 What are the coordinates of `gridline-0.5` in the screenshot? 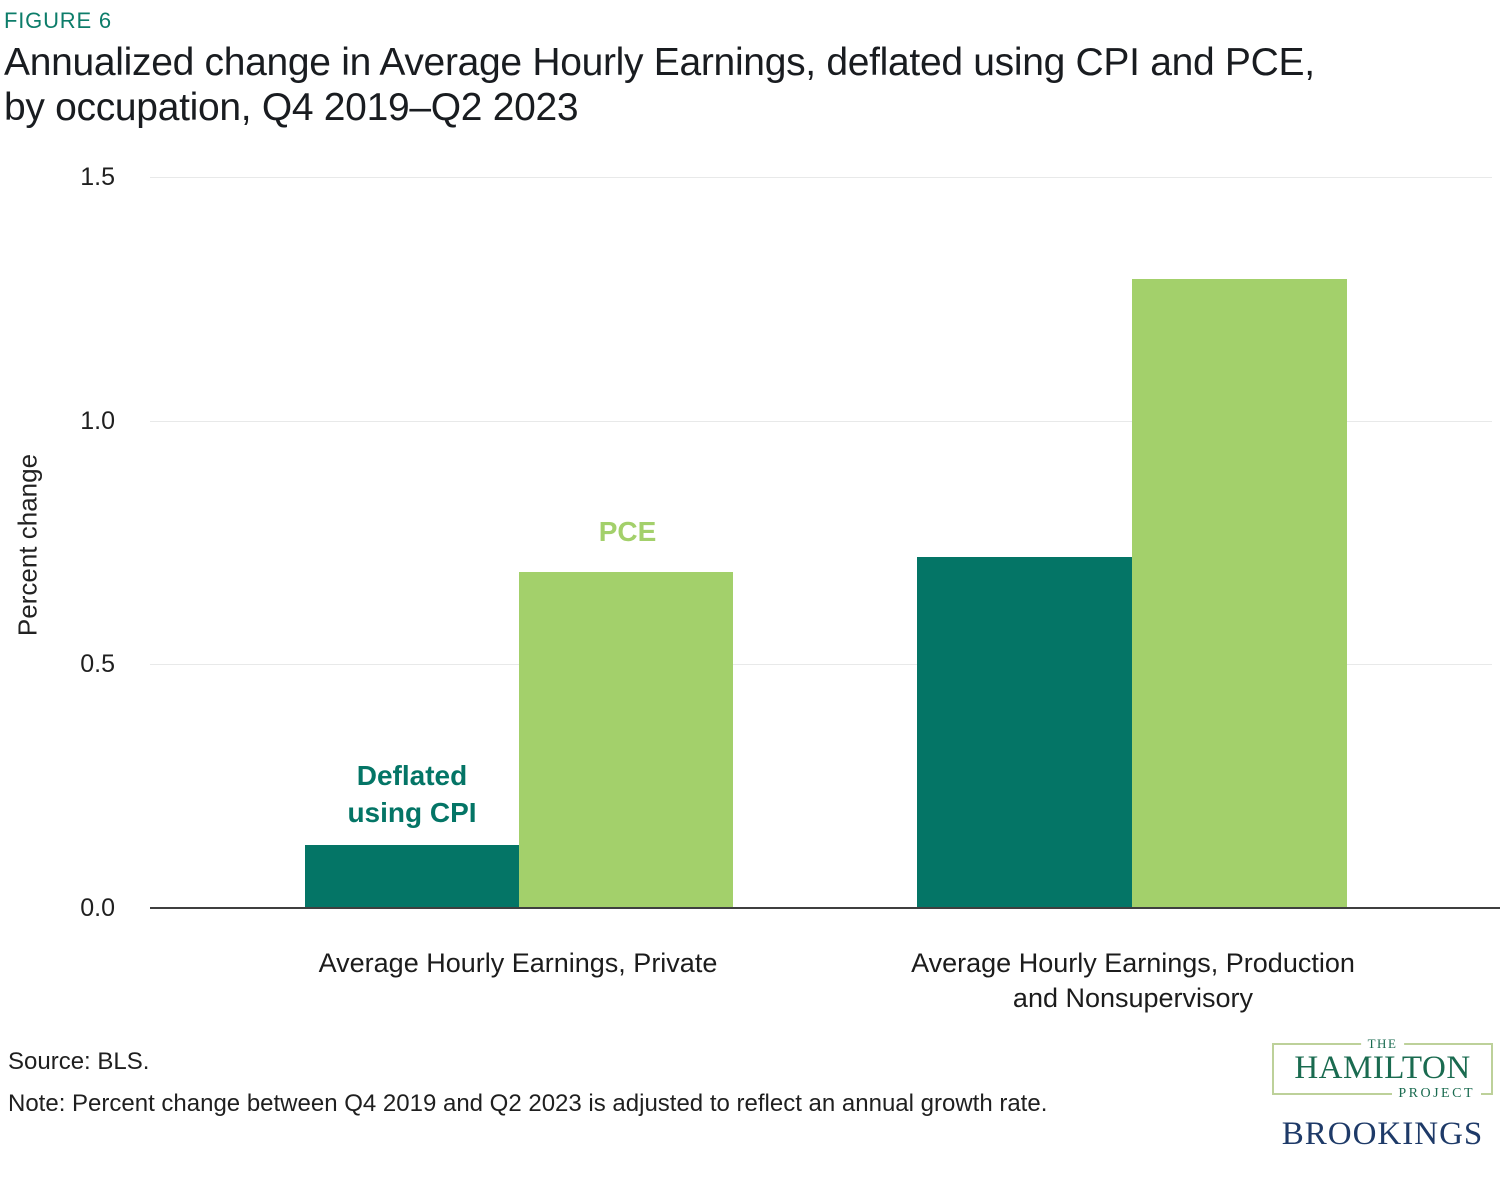 It's located at (821, 664).